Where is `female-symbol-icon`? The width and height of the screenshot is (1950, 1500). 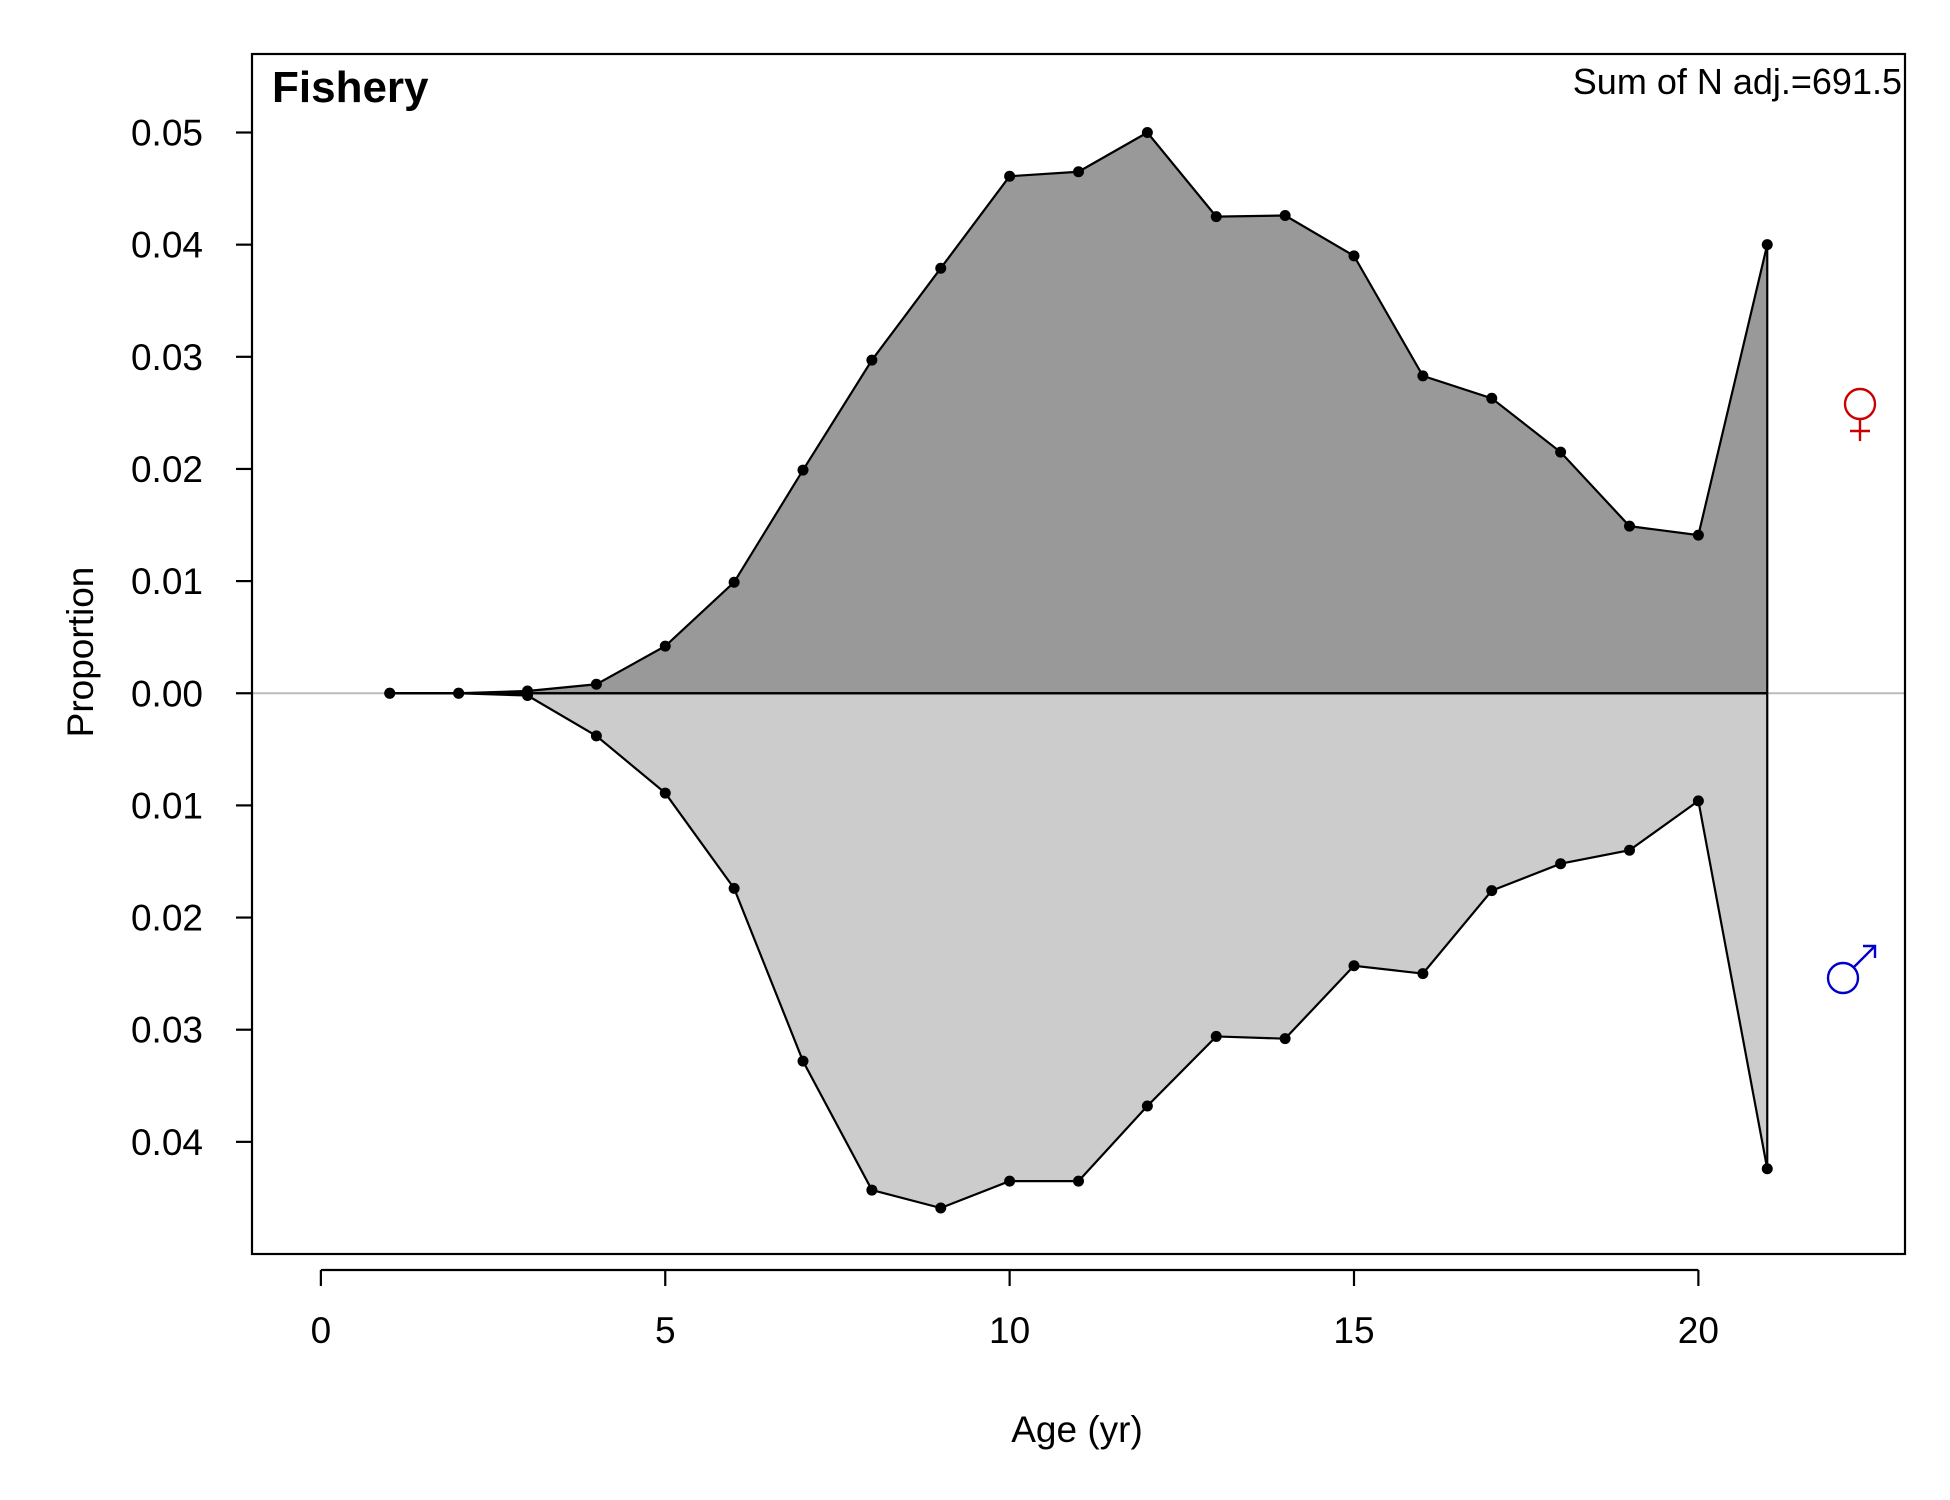 female-symbol-icon is located at coordinates (1860, 414).